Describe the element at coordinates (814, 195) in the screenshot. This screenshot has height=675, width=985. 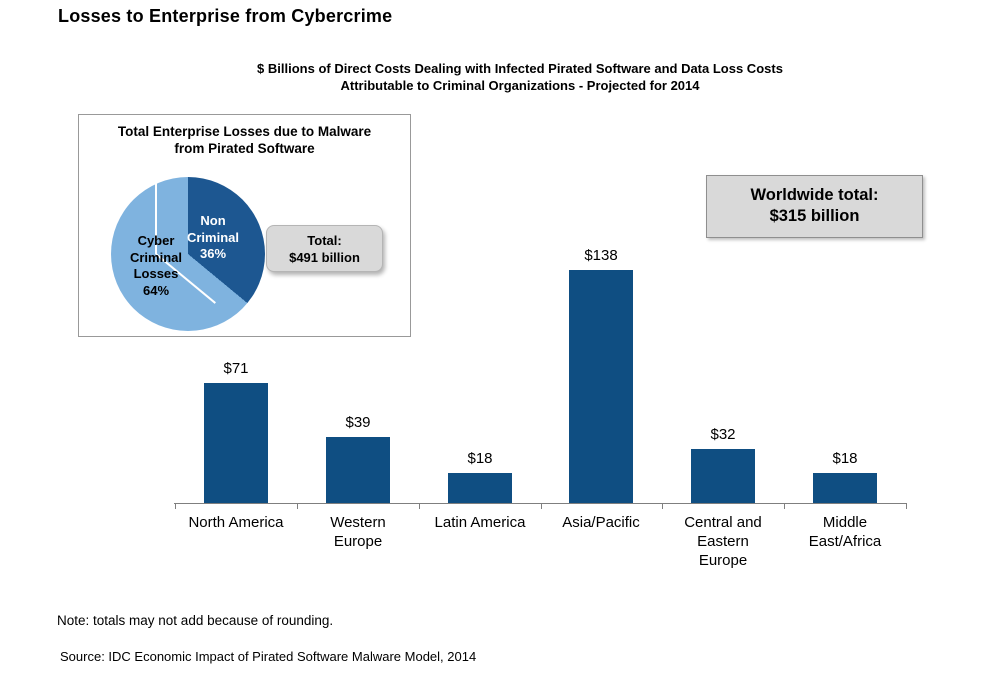
I see `worldwide-total-label: Worldwide total:` at that location.